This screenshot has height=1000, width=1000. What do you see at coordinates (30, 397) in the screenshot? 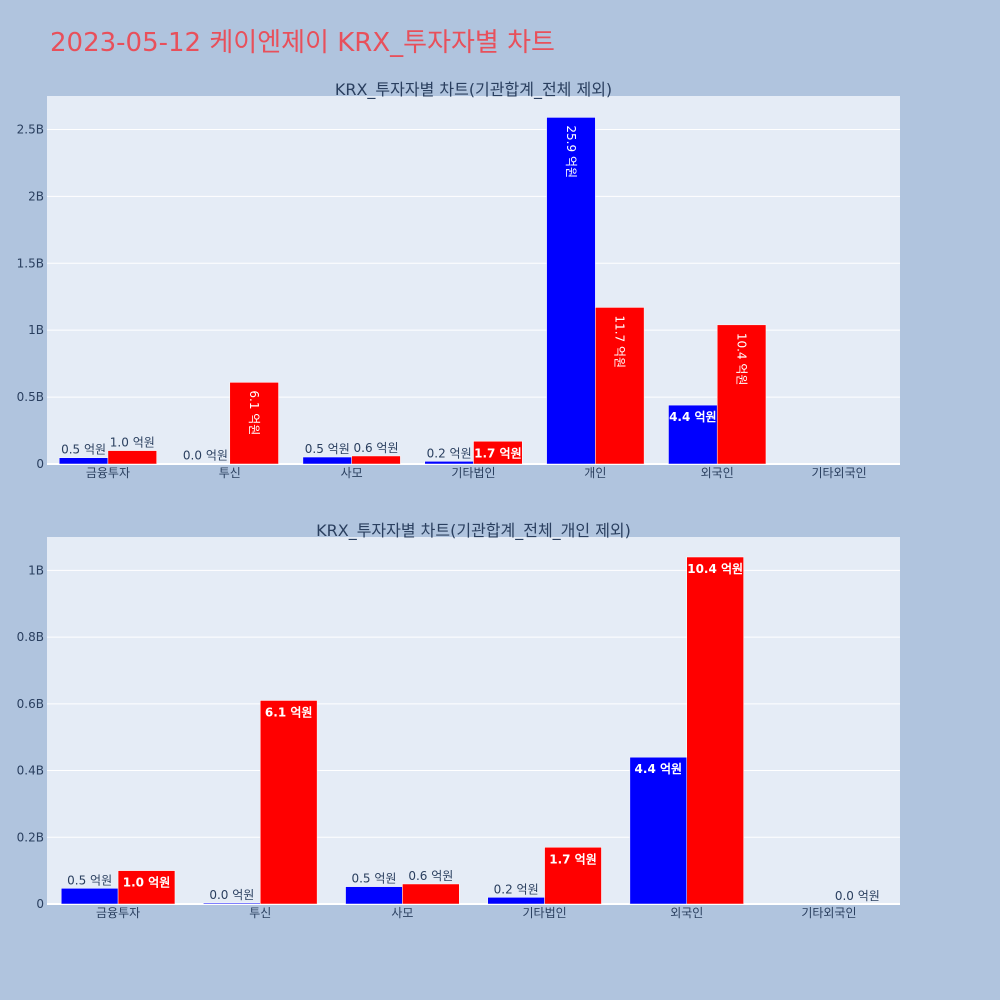
I see `y-tick-label: 0.5B` at bounding box center [30, 397].